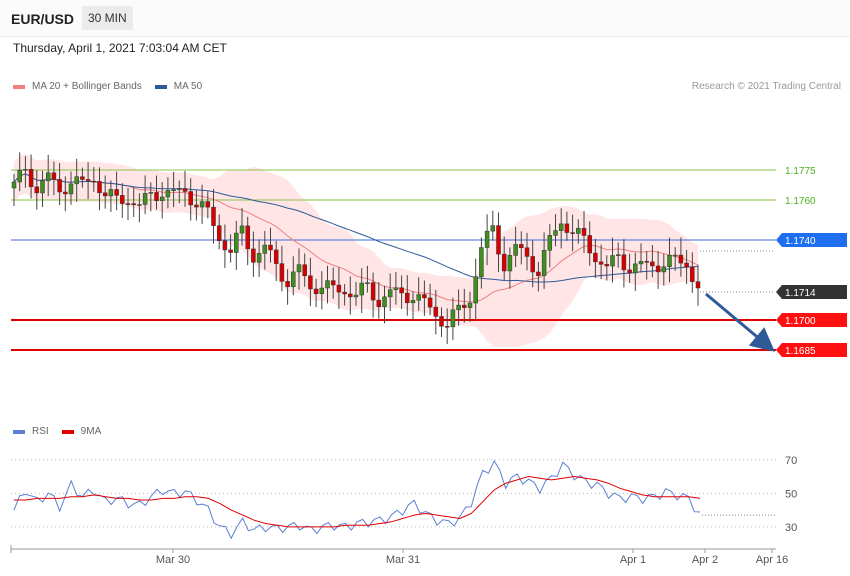 This screenshot has height=576, width=850. I want to click on legend-ma50-swatch, so click(160, 86).